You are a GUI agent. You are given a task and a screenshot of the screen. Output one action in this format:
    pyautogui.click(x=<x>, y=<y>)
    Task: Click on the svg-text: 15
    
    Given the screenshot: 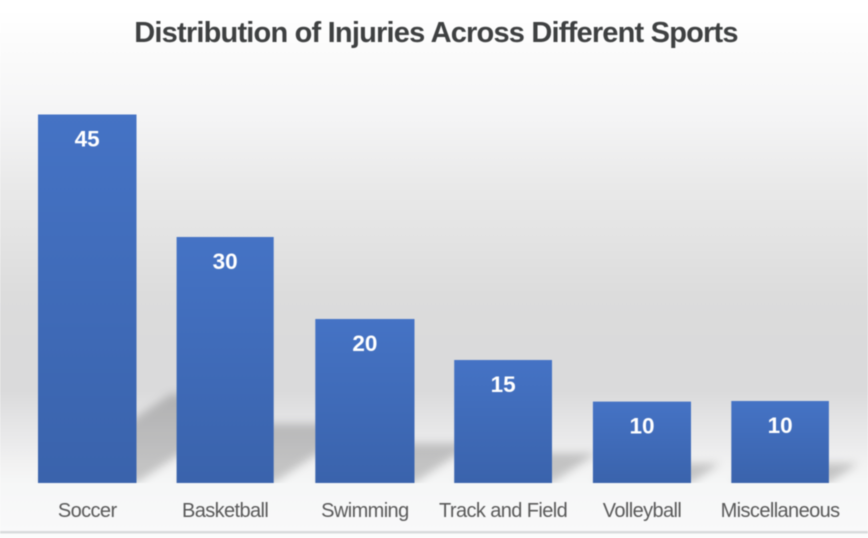 What is the action you would take?
    pyautogui.click(x=503, y=384)
    